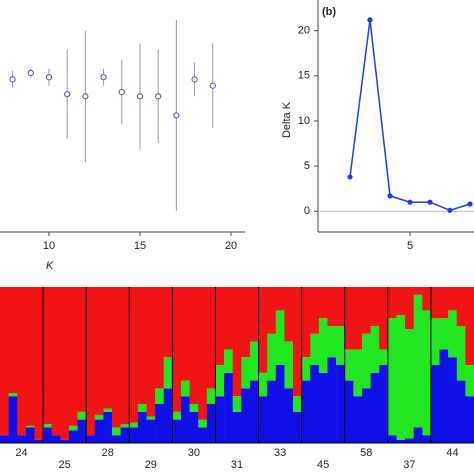  What do you see at coordinates (287, 119) in the screenshot?
I see `panel-b-ylabel: Delta K` at bounding box center [287, 119].